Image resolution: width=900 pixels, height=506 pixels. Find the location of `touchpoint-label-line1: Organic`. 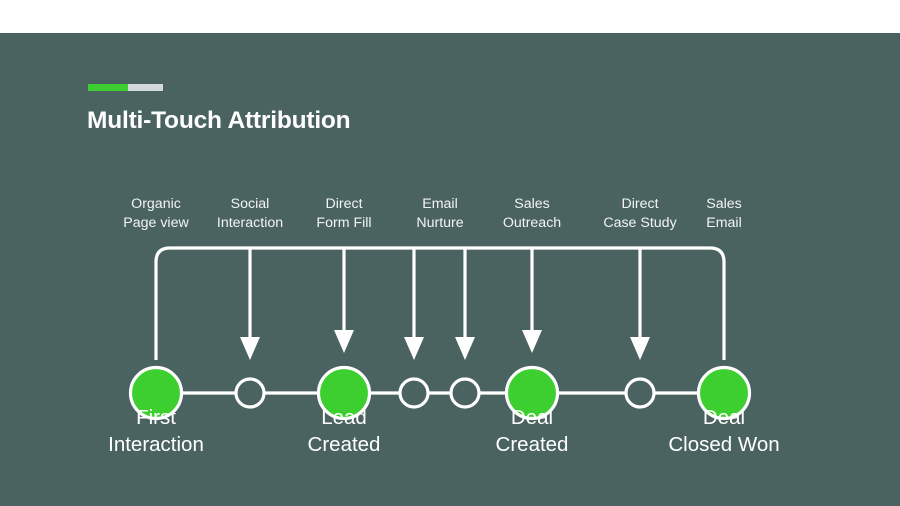

touchpoint-label-line1: Organic is located at coordinates (156, 204).